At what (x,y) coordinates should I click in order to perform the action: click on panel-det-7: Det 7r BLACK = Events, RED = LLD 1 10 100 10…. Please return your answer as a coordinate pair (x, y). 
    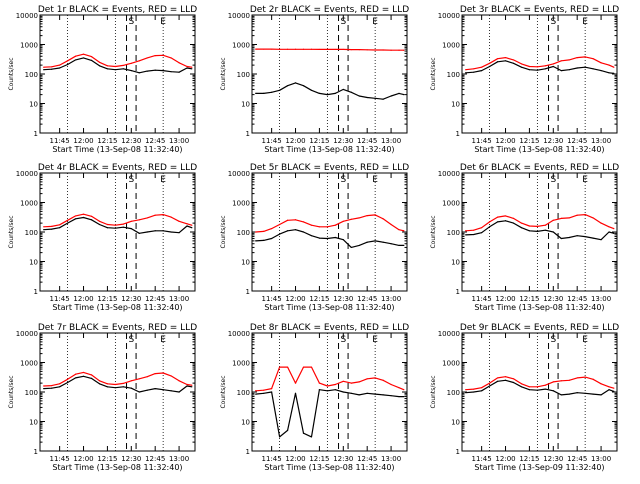
    Looking at the image, I should click on (102, 397).